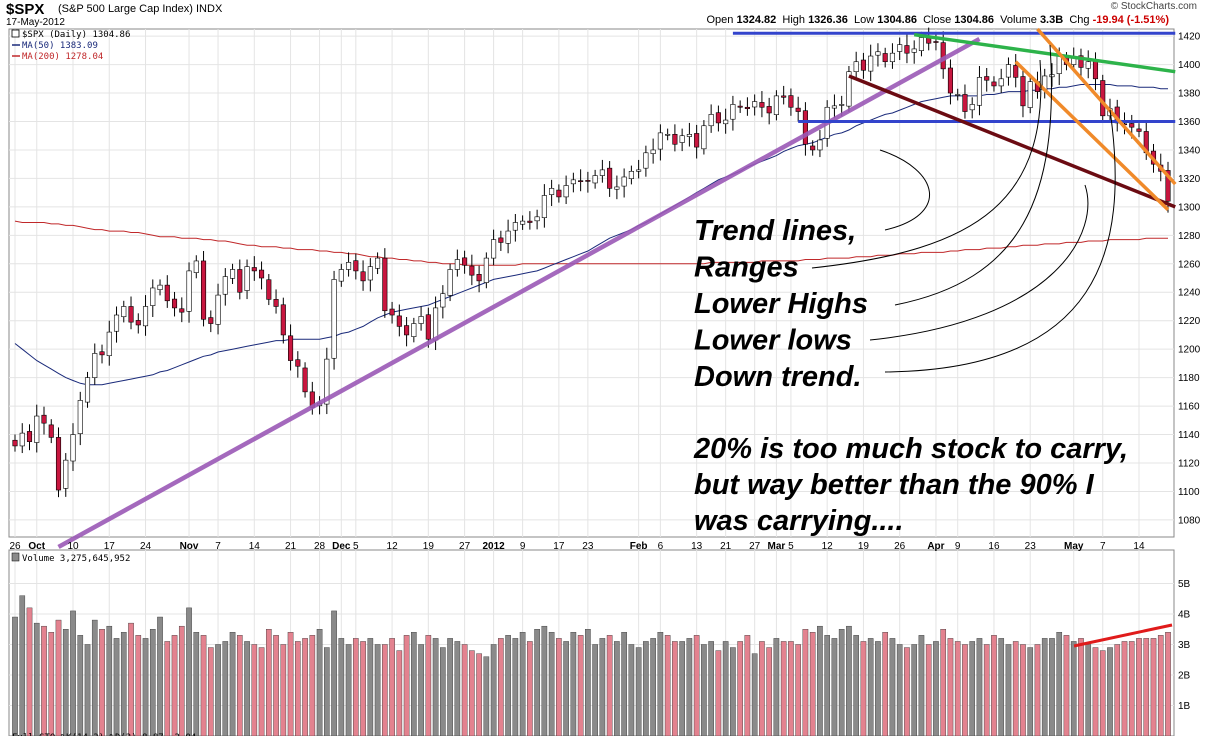  What do you see at coordinates (1106, 106) in the screenshot?
I see `down-channel-upper` at bounding box center [1106, 106].